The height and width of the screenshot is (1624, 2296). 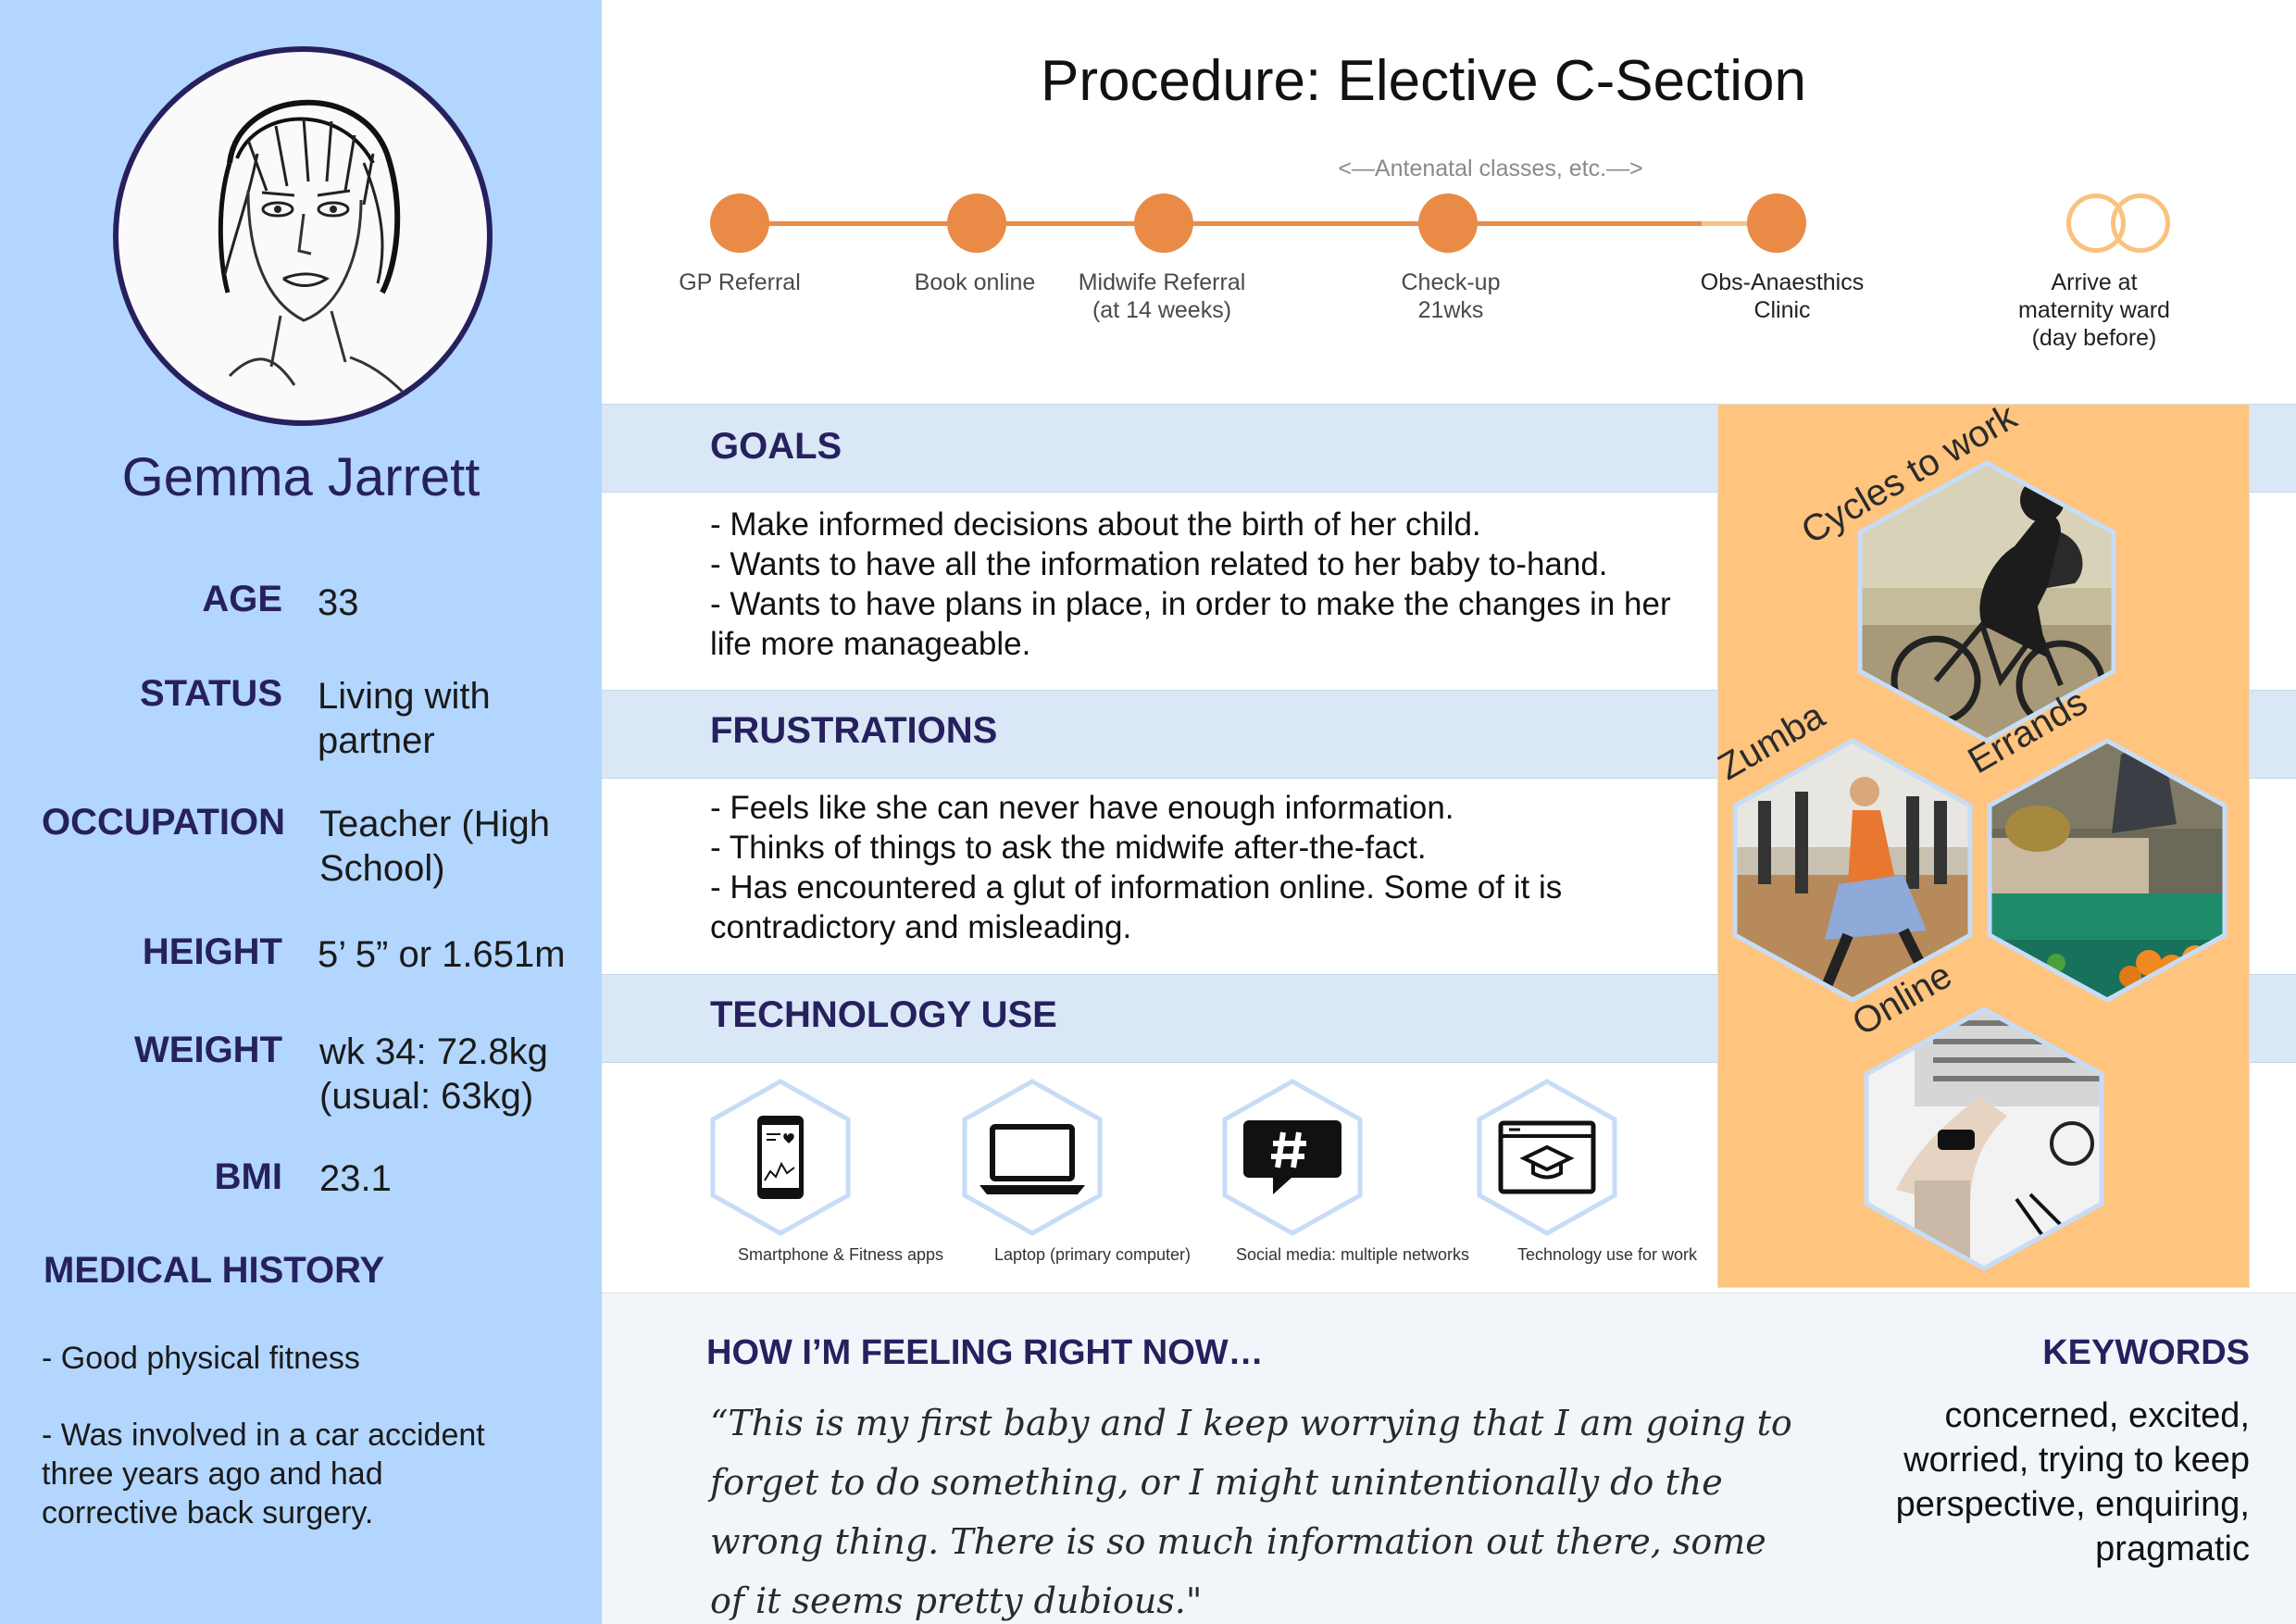 What do you see at coordinates (355, 1178) in the screenshot?
I see `bmi-value: 23.1` at bounding box center [355, 1178].